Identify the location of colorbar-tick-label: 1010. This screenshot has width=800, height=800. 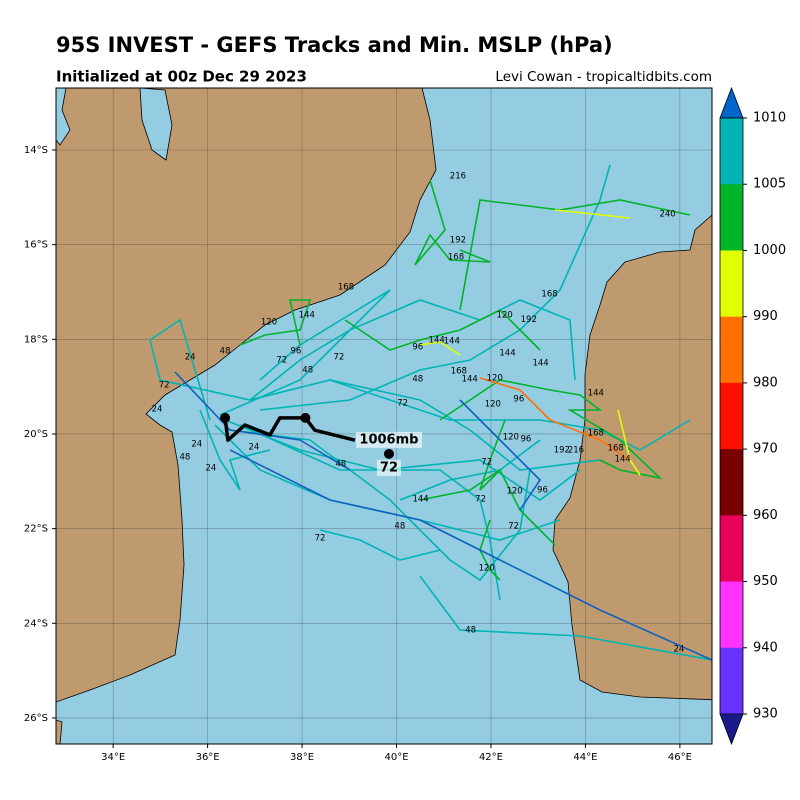
(769, 118).